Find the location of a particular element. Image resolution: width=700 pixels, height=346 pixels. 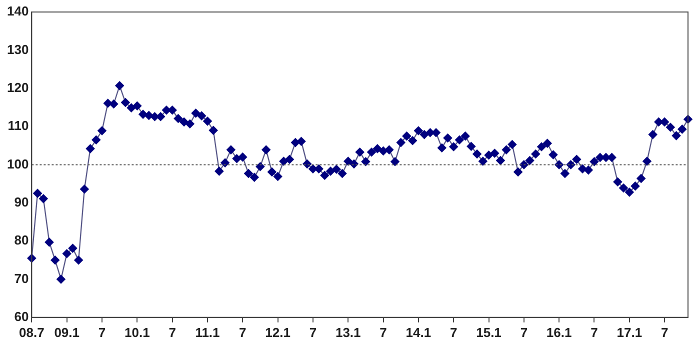

x-tick-label: 10.1 is located at coordinates (137, 332).